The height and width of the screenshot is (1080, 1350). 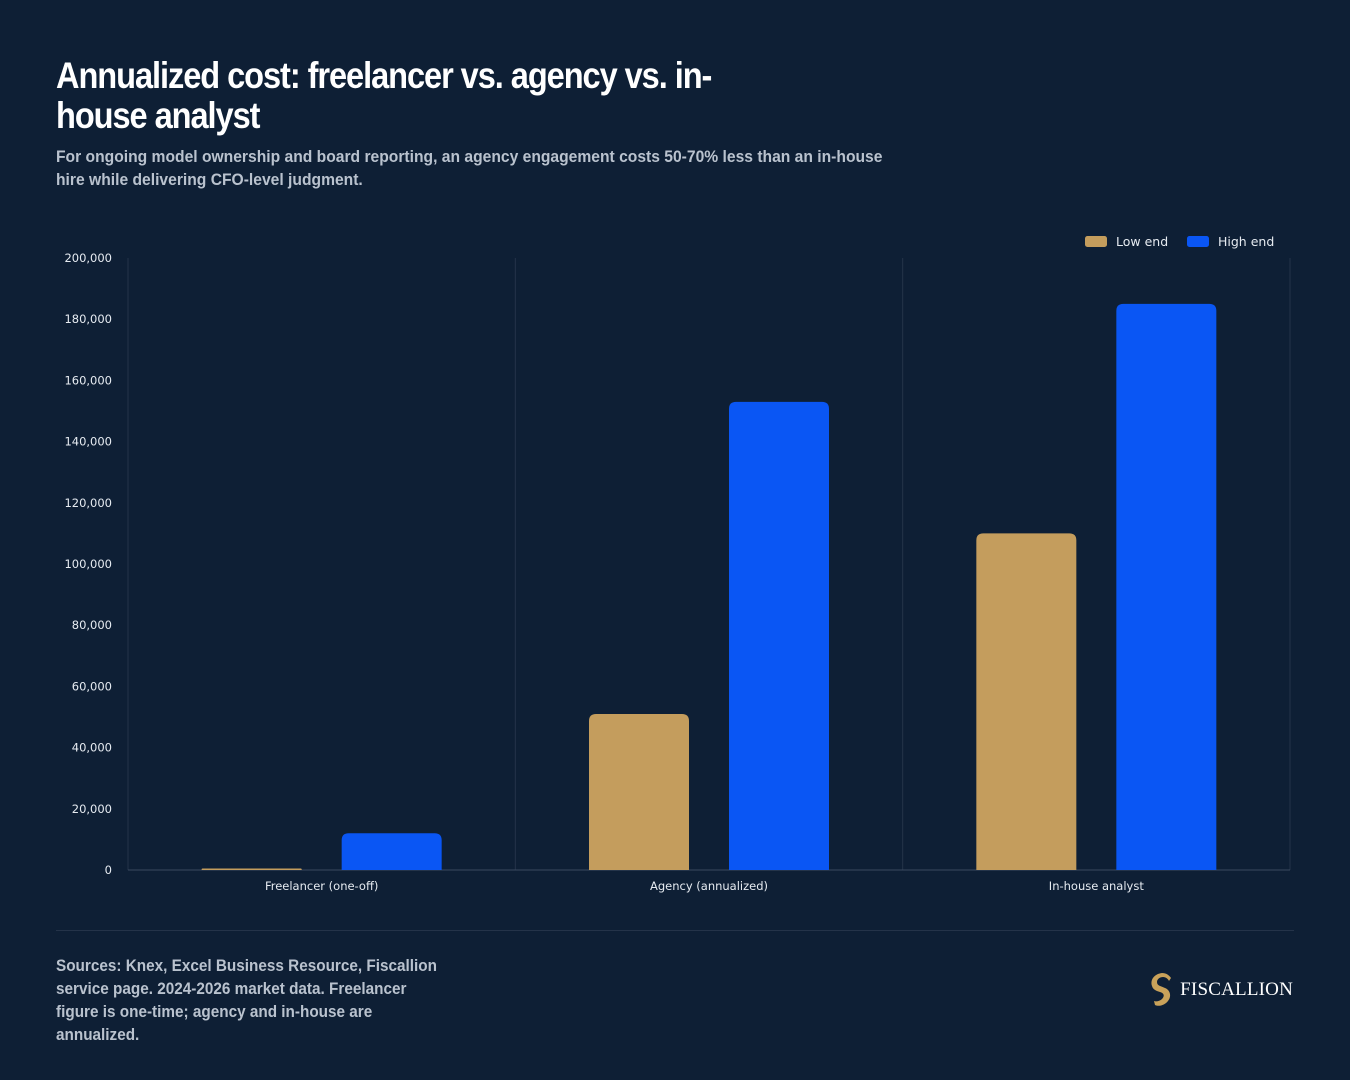 I want to click on y-tick-label: 20,000, so click(x=92, y=809).